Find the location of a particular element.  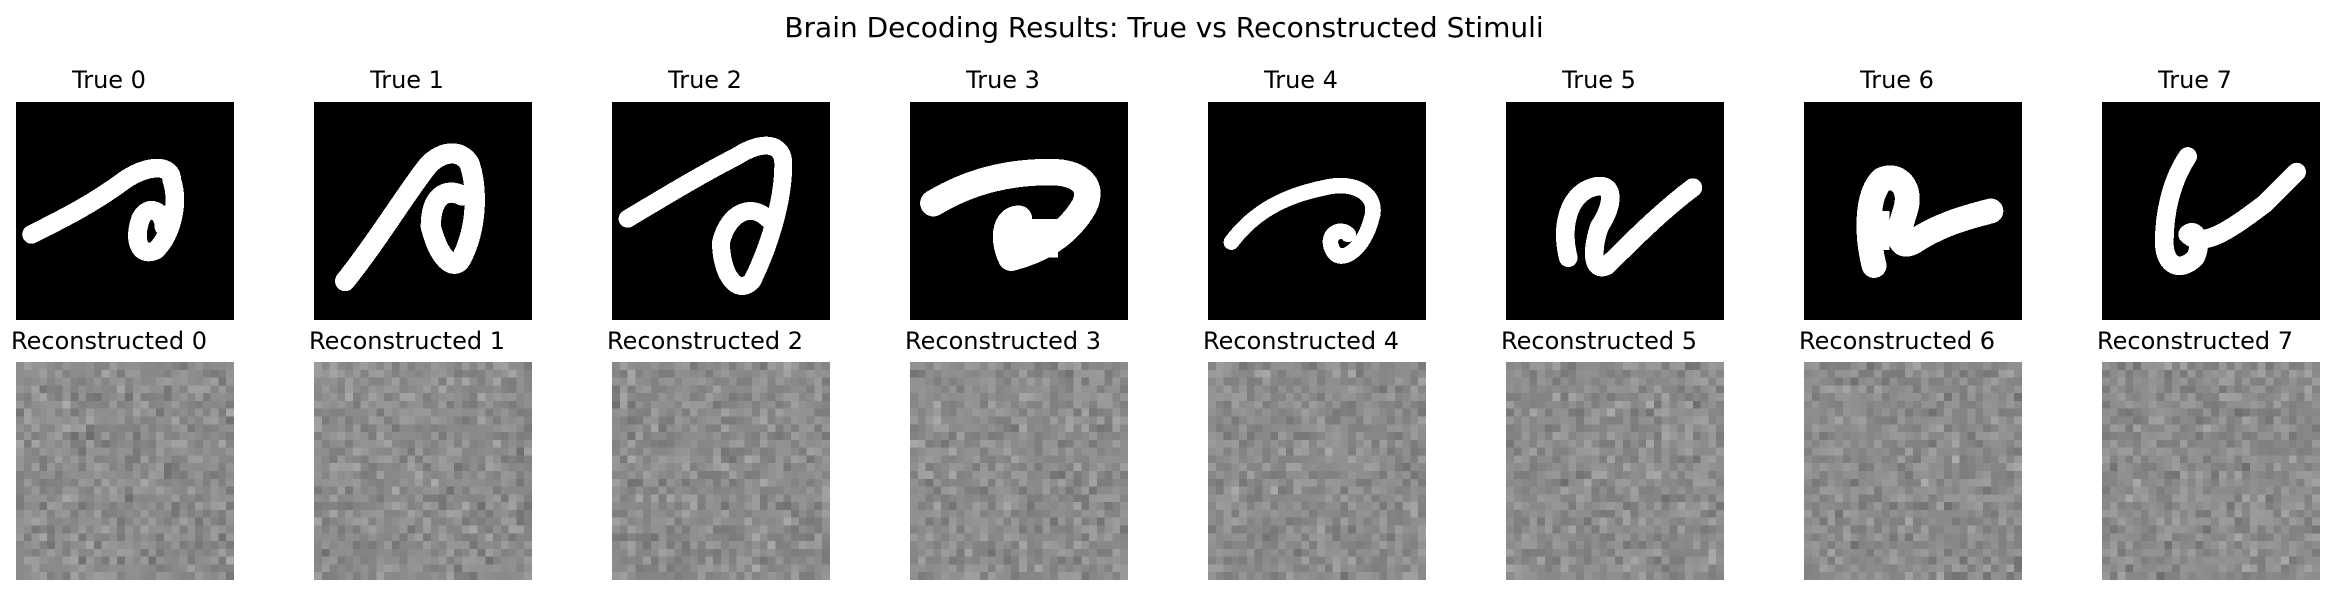

reconstructed-title-4: Reconstructed 4 is located at coordinates (1301, 341).